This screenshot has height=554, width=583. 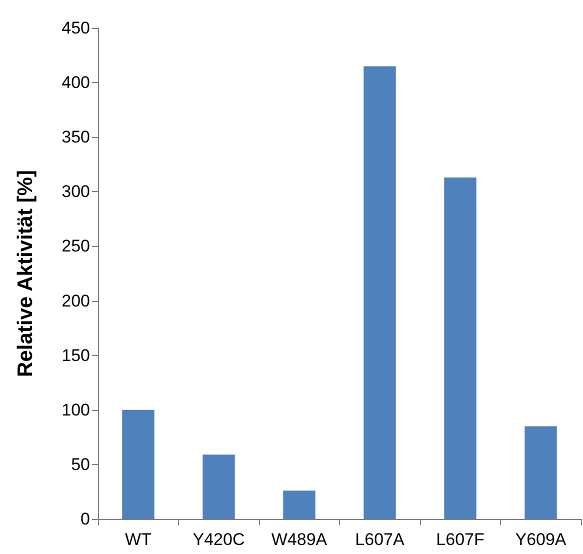 What do you see at coordinates (76, 355) in the screenshot?
I see `y-tick-label: 150` at bounding box center [76, 355].